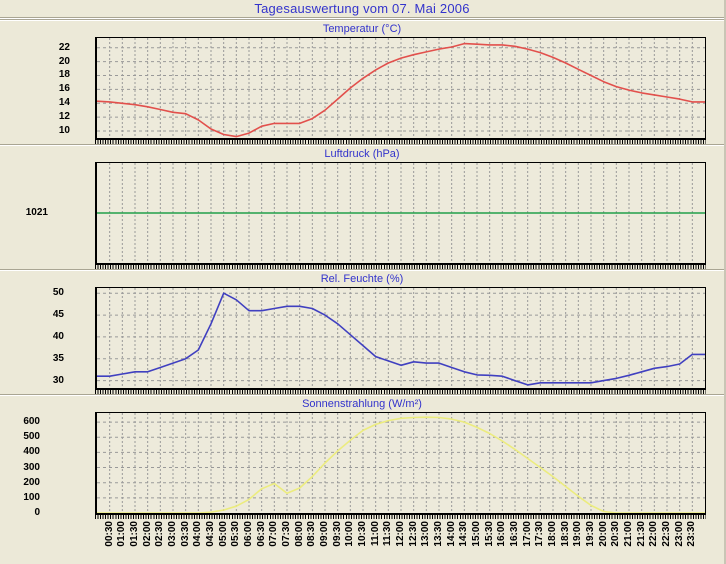 The image size is (726, 564). I want to click on humidity-line-chart-svg, so click(401, 338).